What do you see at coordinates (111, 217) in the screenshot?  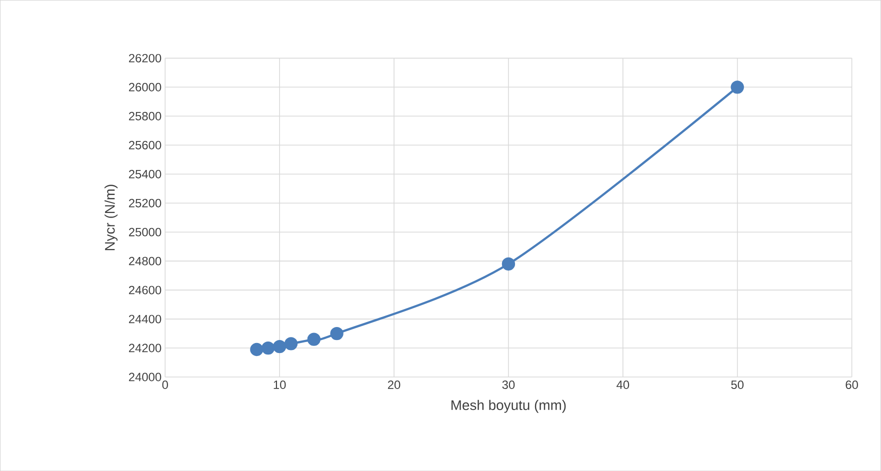 I see `y-axis-title: Nycr (N/m)` at bounding box center [111, 217].